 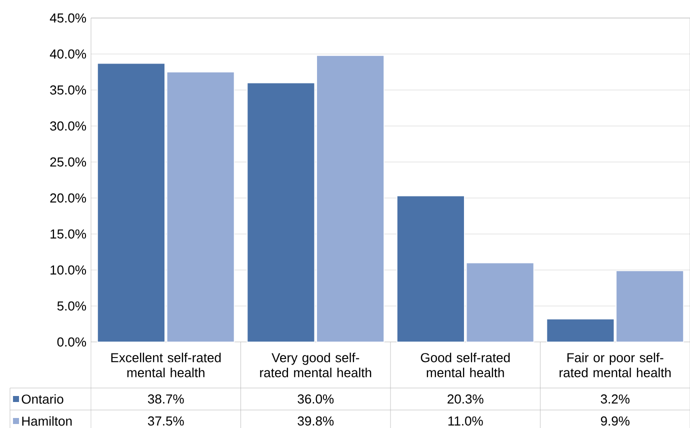 I want to click on y-tick-label: 35.0%, so click(x=68, y=90).